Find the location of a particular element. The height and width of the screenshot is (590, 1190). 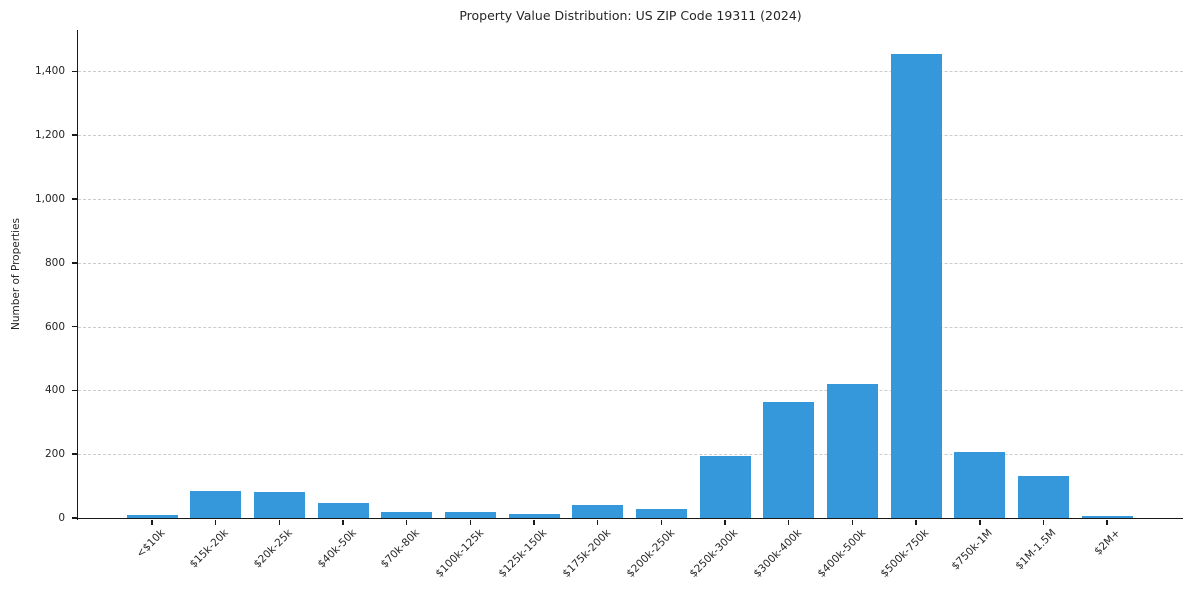

x-tick-label: $1M-1.5M is located at coordinates (1036, 550).